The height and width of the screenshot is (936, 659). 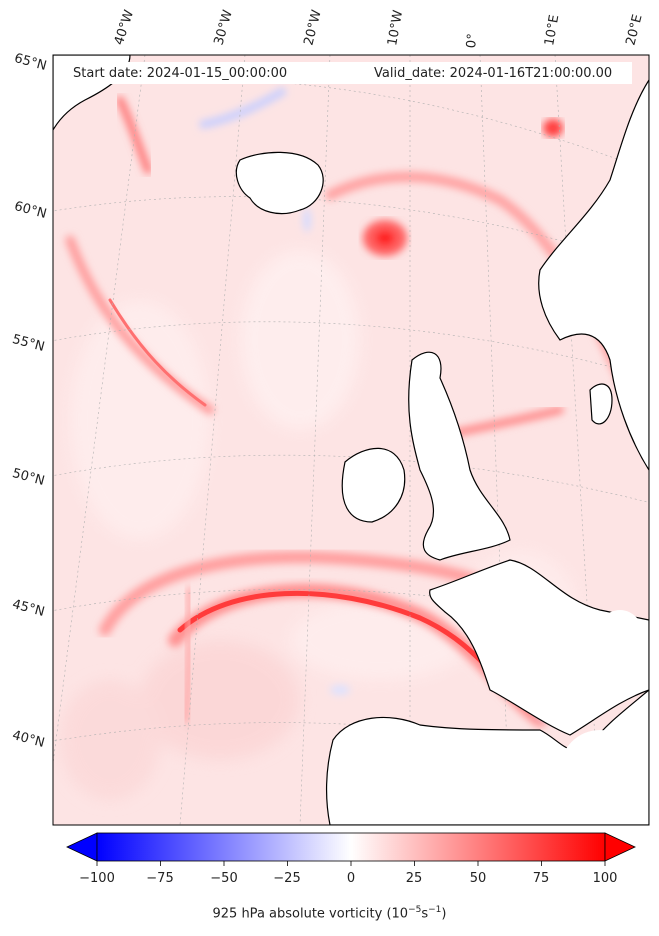 I want to click on colorbar-label-text: 925 hPa absolute vorticity (10, so click(x=310, y=914).